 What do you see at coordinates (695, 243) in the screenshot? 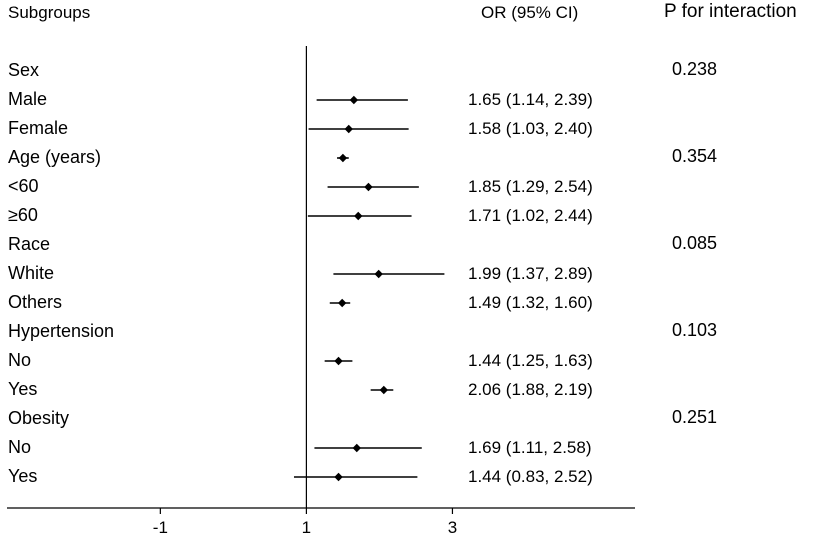
I see `p-interaction-value: 0.085` at bounding box center [695, 243].